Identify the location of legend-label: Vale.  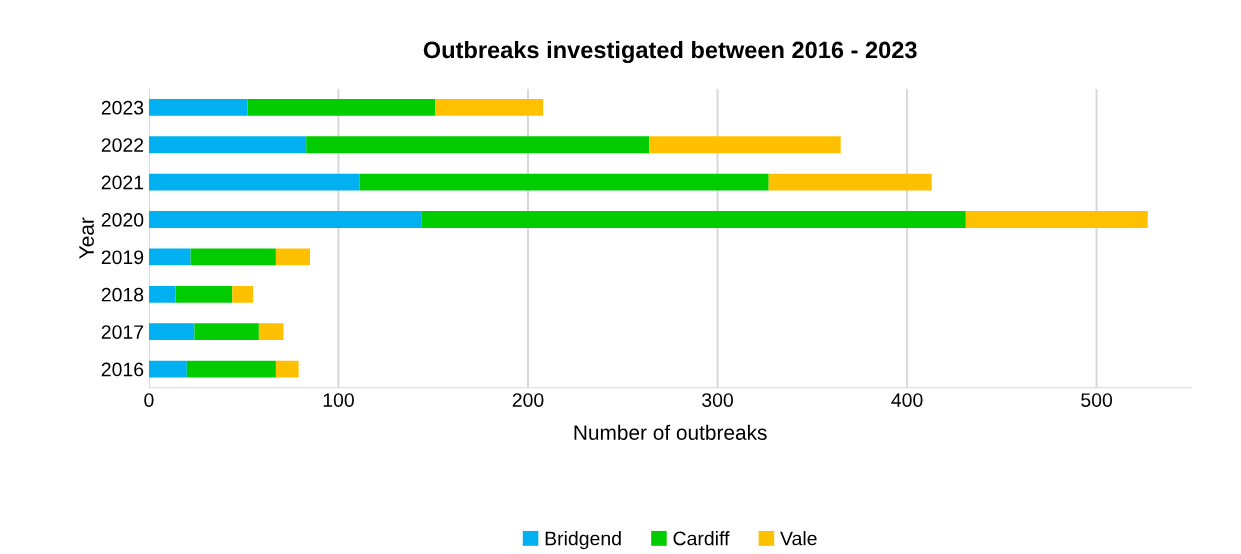
(798, 538).